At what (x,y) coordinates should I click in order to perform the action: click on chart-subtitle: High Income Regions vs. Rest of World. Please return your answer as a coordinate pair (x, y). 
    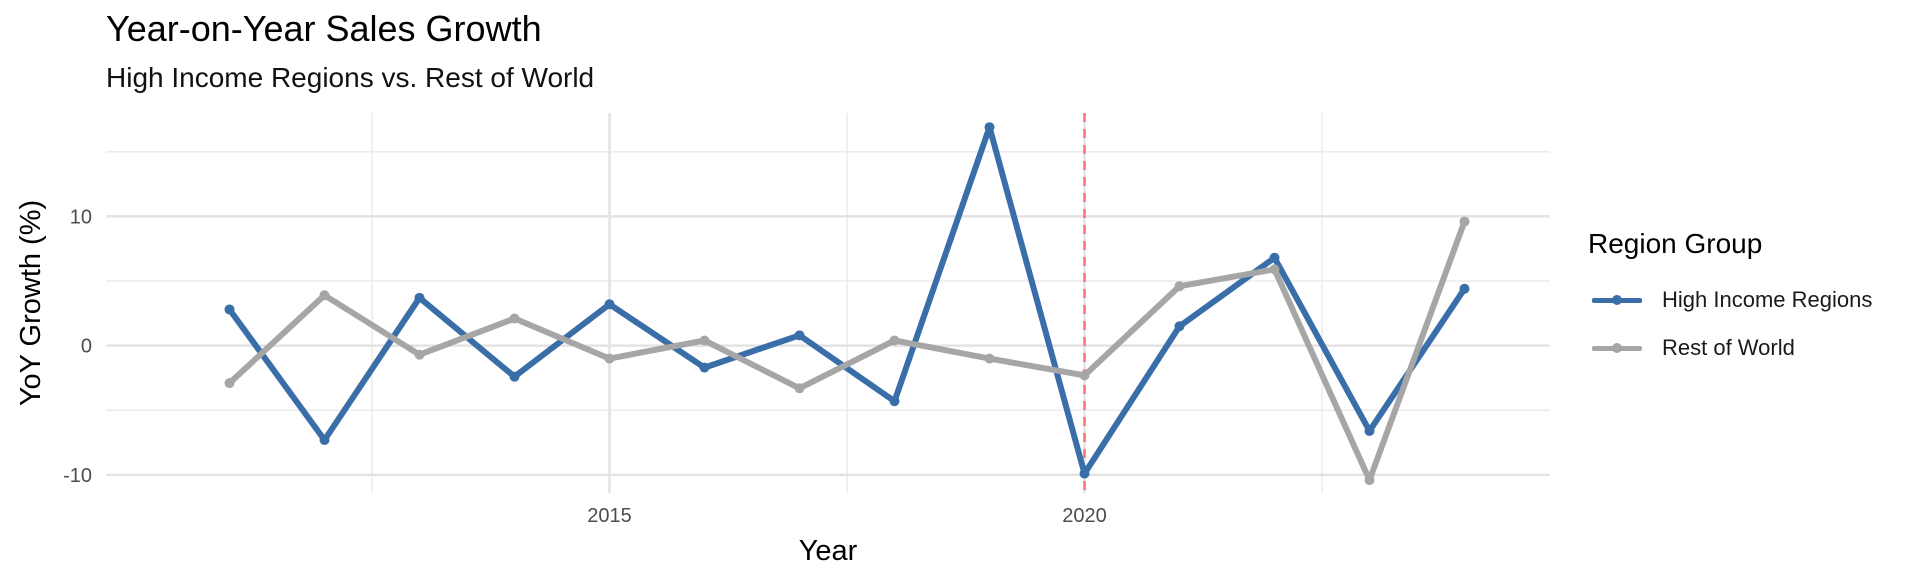
    Looking at the image, I should click on (350, 77).